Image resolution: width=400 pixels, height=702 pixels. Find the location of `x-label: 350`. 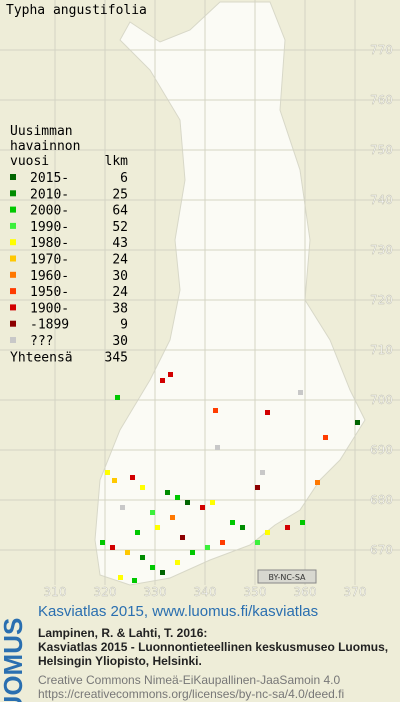

x-label: 350 is located at coordinates (255, 592).